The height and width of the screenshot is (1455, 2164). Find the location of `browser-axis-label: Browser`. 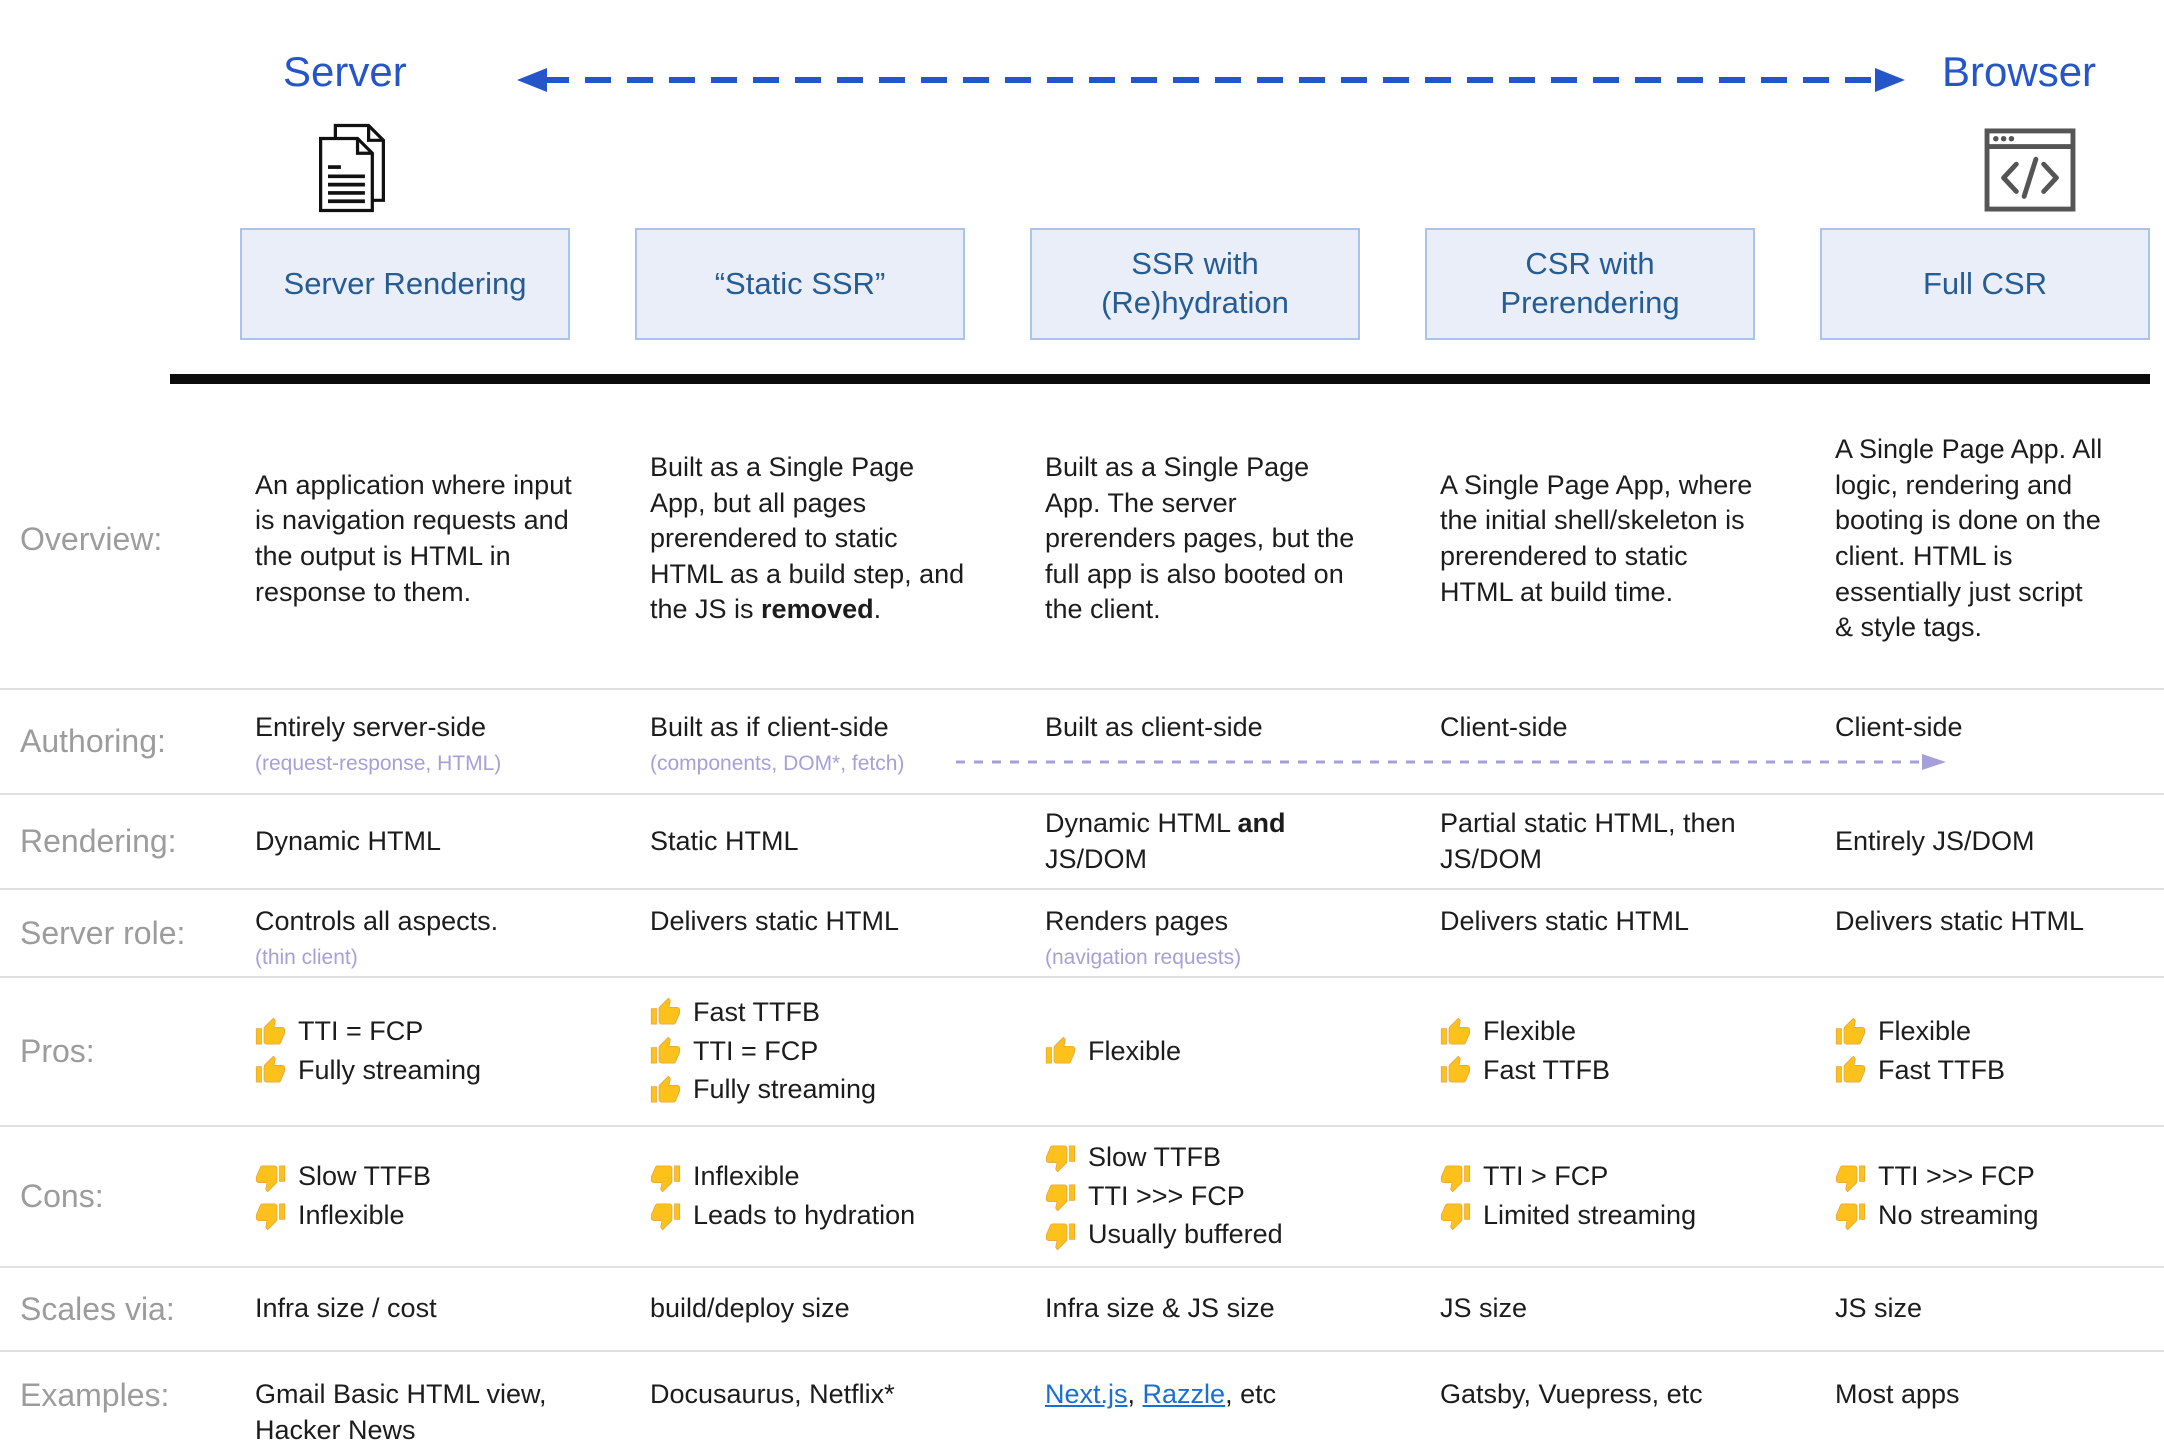

browser-axis-label: Browser is located at coordinates (2019, 71).